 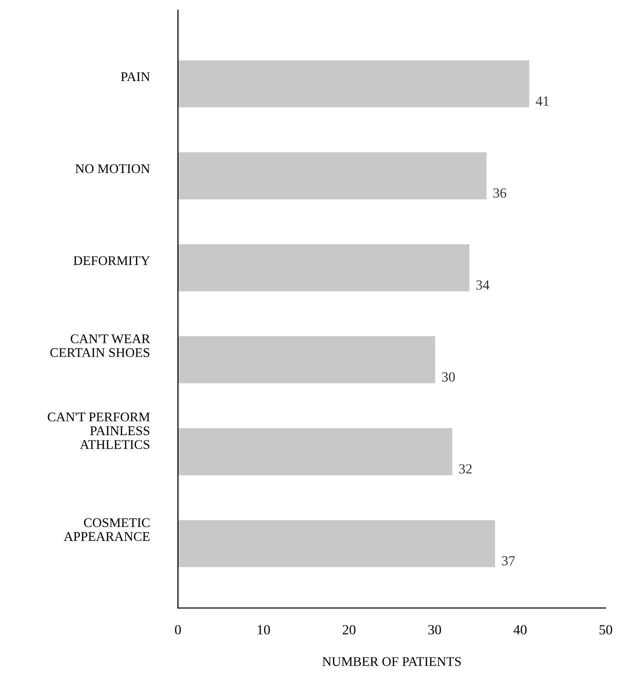 I want to click on y-tick-label: COSMETIC APPEARANCE, so click(x=107, y=529).